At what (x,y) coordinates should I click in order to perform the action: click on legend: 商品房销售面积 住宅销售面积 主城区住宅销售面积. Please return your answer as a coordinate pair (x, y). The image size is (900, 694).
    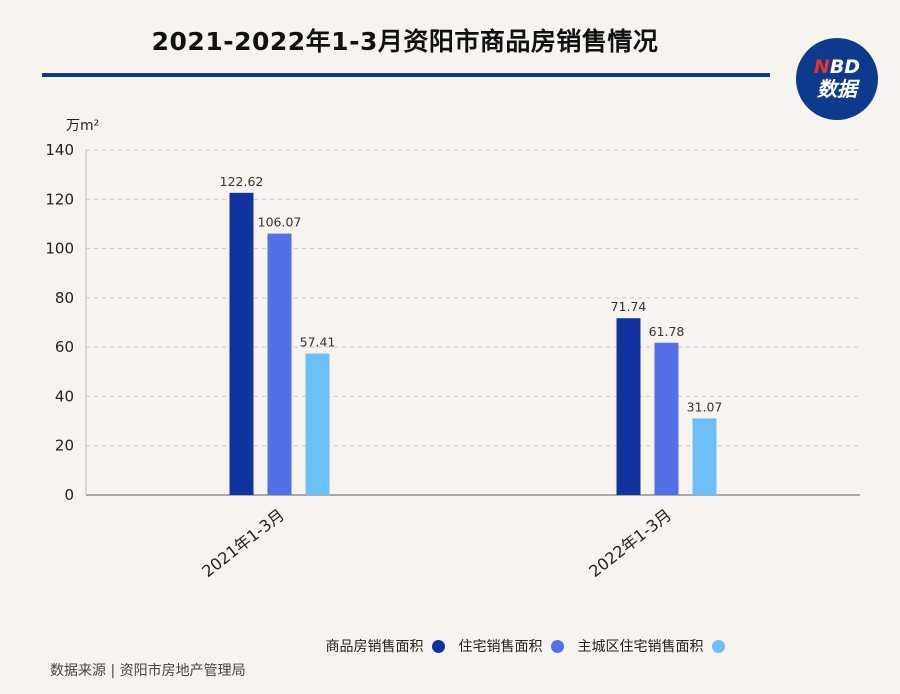
    Looking at the image, I should click on (450, 646).